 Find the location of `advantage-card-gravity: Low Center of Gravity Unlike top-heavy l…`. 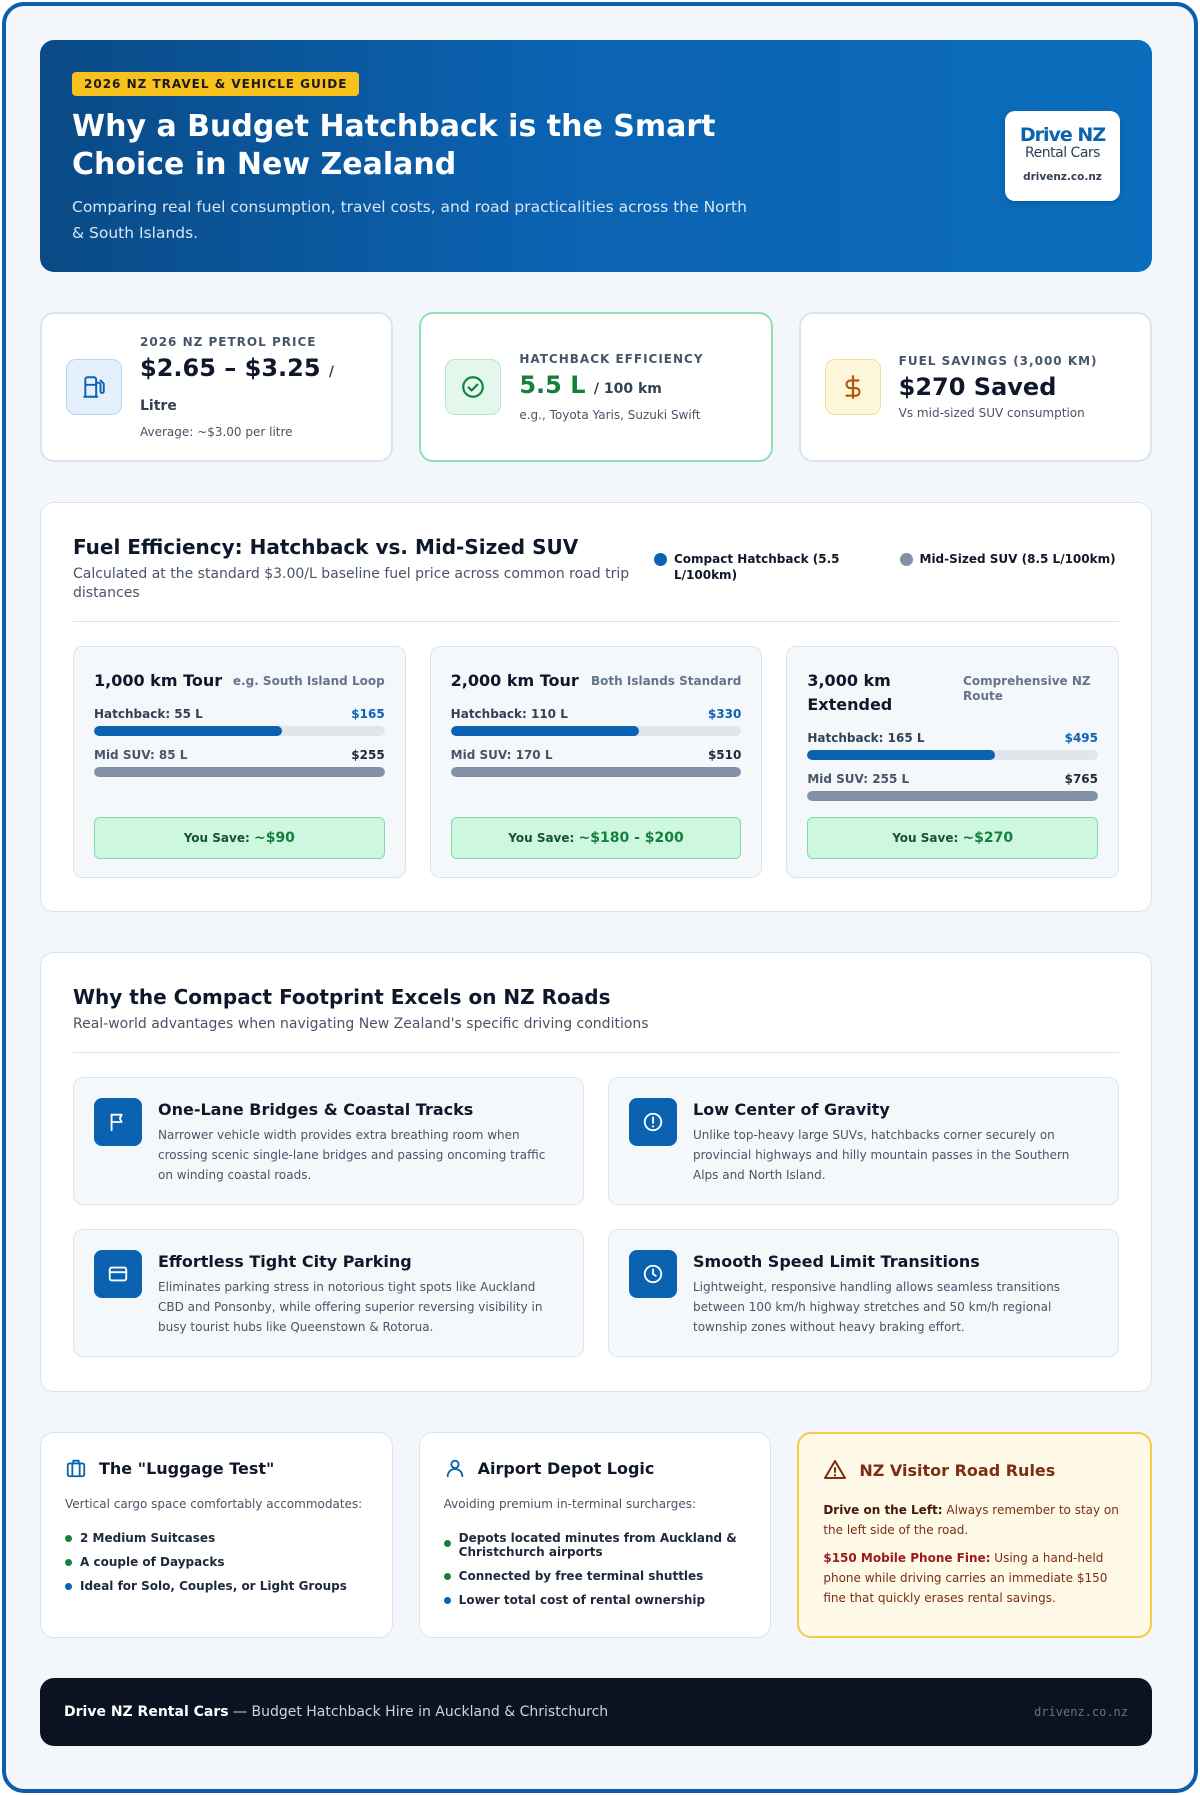

advantage-card-gravity: Low Center of Gravity Unlike top-heavy l… is located at coordinates (863, 1141).